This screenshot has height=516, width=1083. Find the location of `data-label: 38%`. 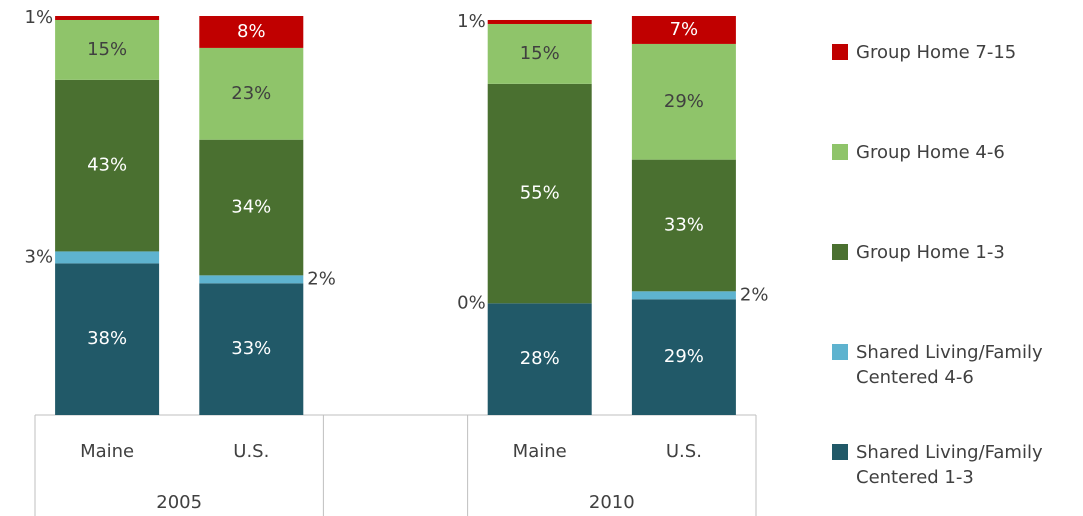

data-label: 38% is located at coordinates (107, 338).